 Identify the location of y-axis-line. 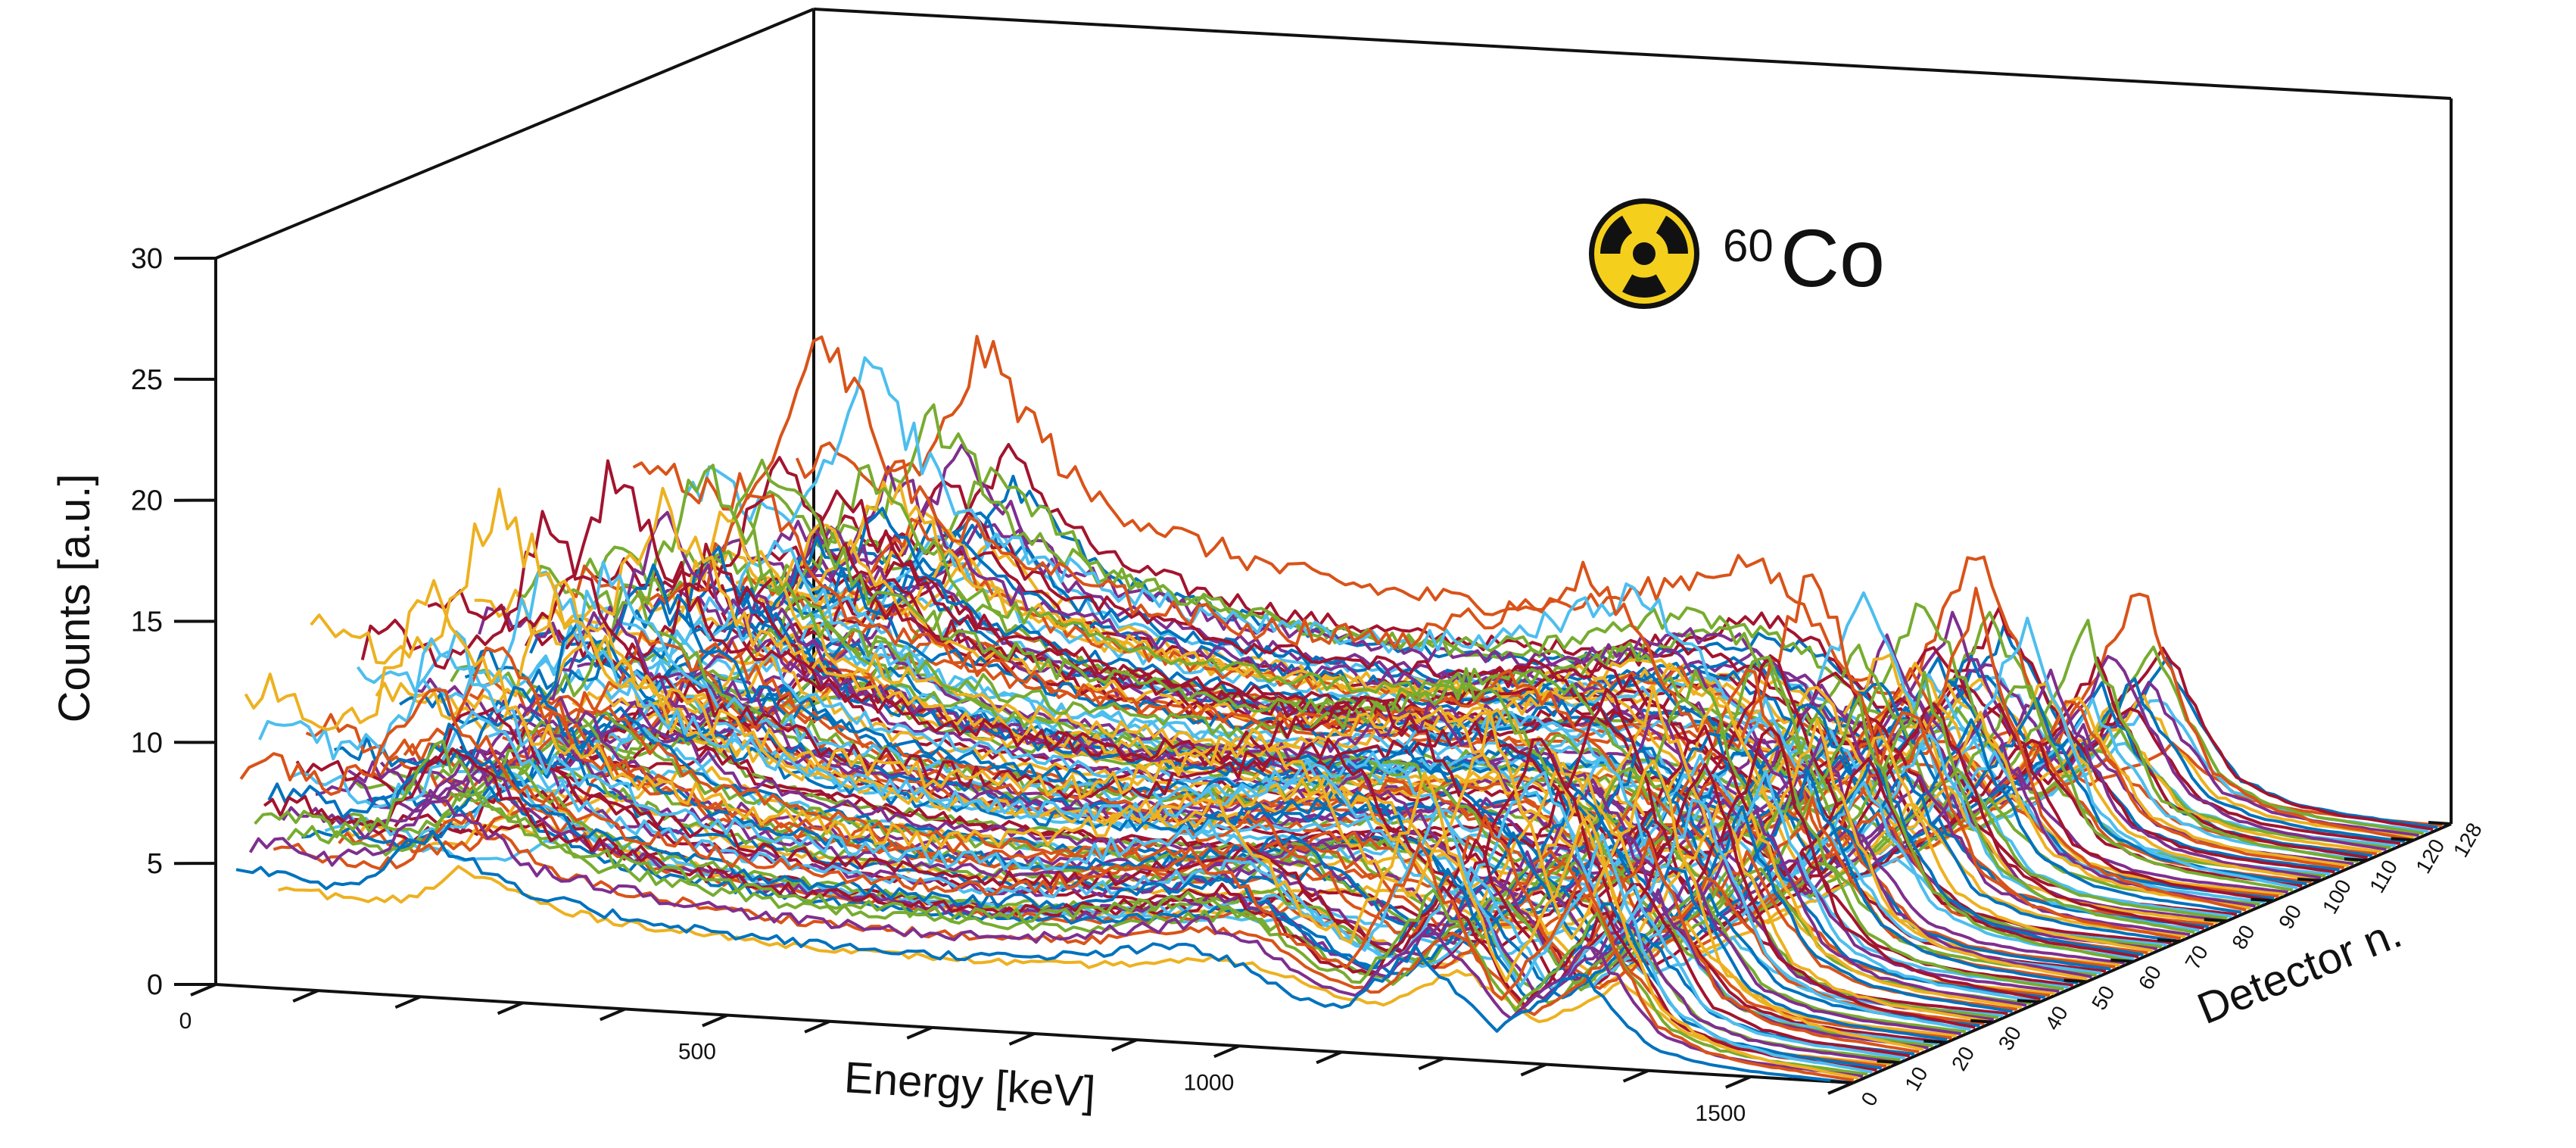
(2152, 953).